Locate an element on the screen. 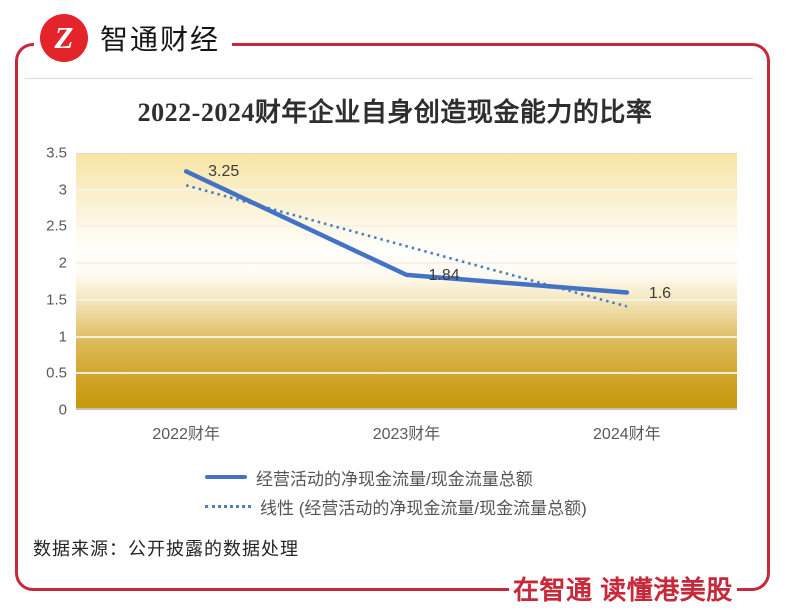 This screenshot has height=610, width=790. y-tick-label: 1.5 is located at coordinates (56, 300).